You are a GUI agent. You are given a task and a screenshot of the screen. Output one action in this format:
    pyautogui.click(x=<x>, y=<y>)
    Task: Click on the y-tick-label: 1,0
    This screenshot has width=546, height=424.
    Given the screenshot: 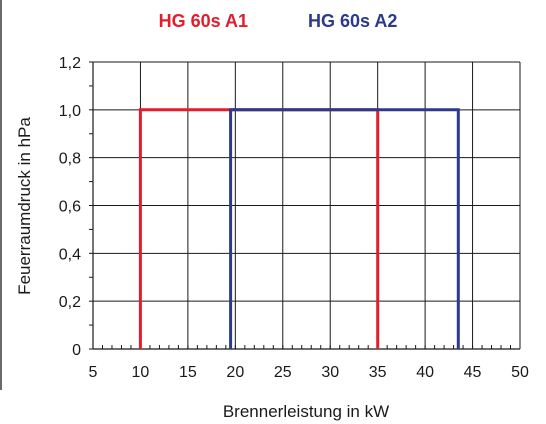 What is the action you would take?
    pyautogui.click(x=70, y=111)
    